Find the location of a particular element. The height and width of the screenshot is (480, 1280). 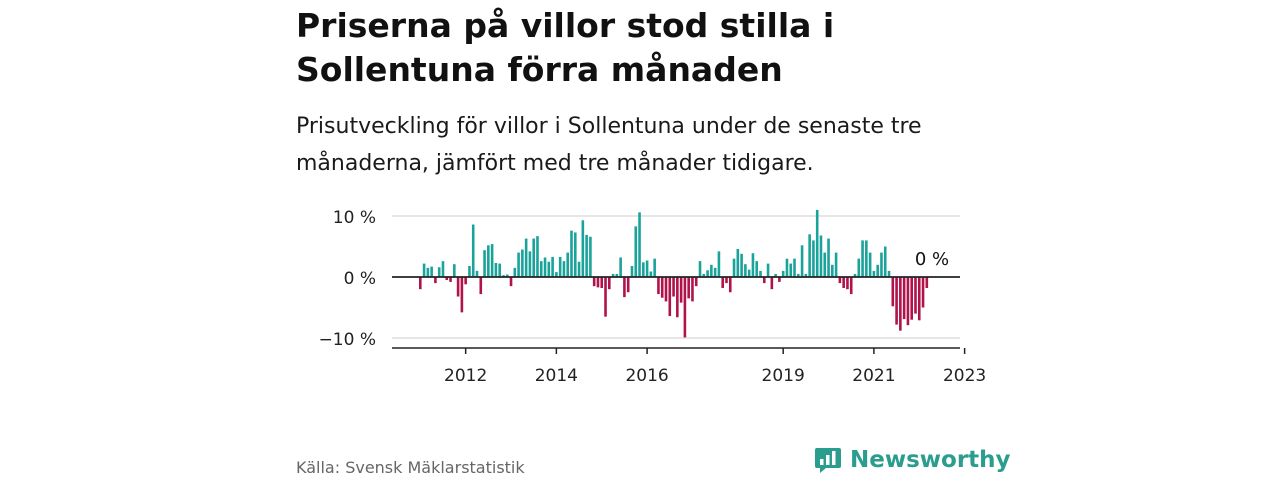

newsworthy-logo: Newsworthy is located at coordinates (912, 460).